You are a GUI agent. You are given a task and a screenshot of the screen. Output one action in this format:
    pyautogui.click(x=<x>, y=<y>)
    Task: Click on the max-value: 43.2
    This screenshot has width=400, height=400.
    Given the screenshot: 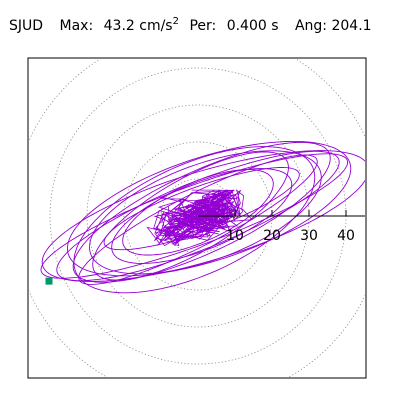 What is the action you would take?
    pyautogui.click(x=119, y=26)
    